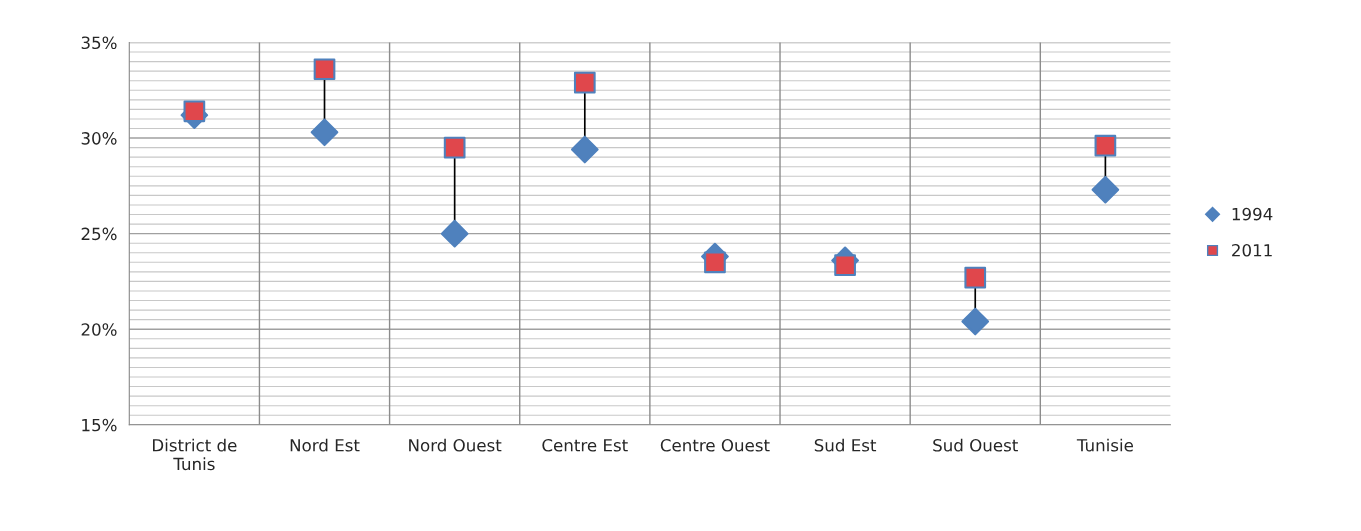 This screenshot has width=1361, height=531. I want to click on x-tick-label: District de Tunis, so click(195, 454).